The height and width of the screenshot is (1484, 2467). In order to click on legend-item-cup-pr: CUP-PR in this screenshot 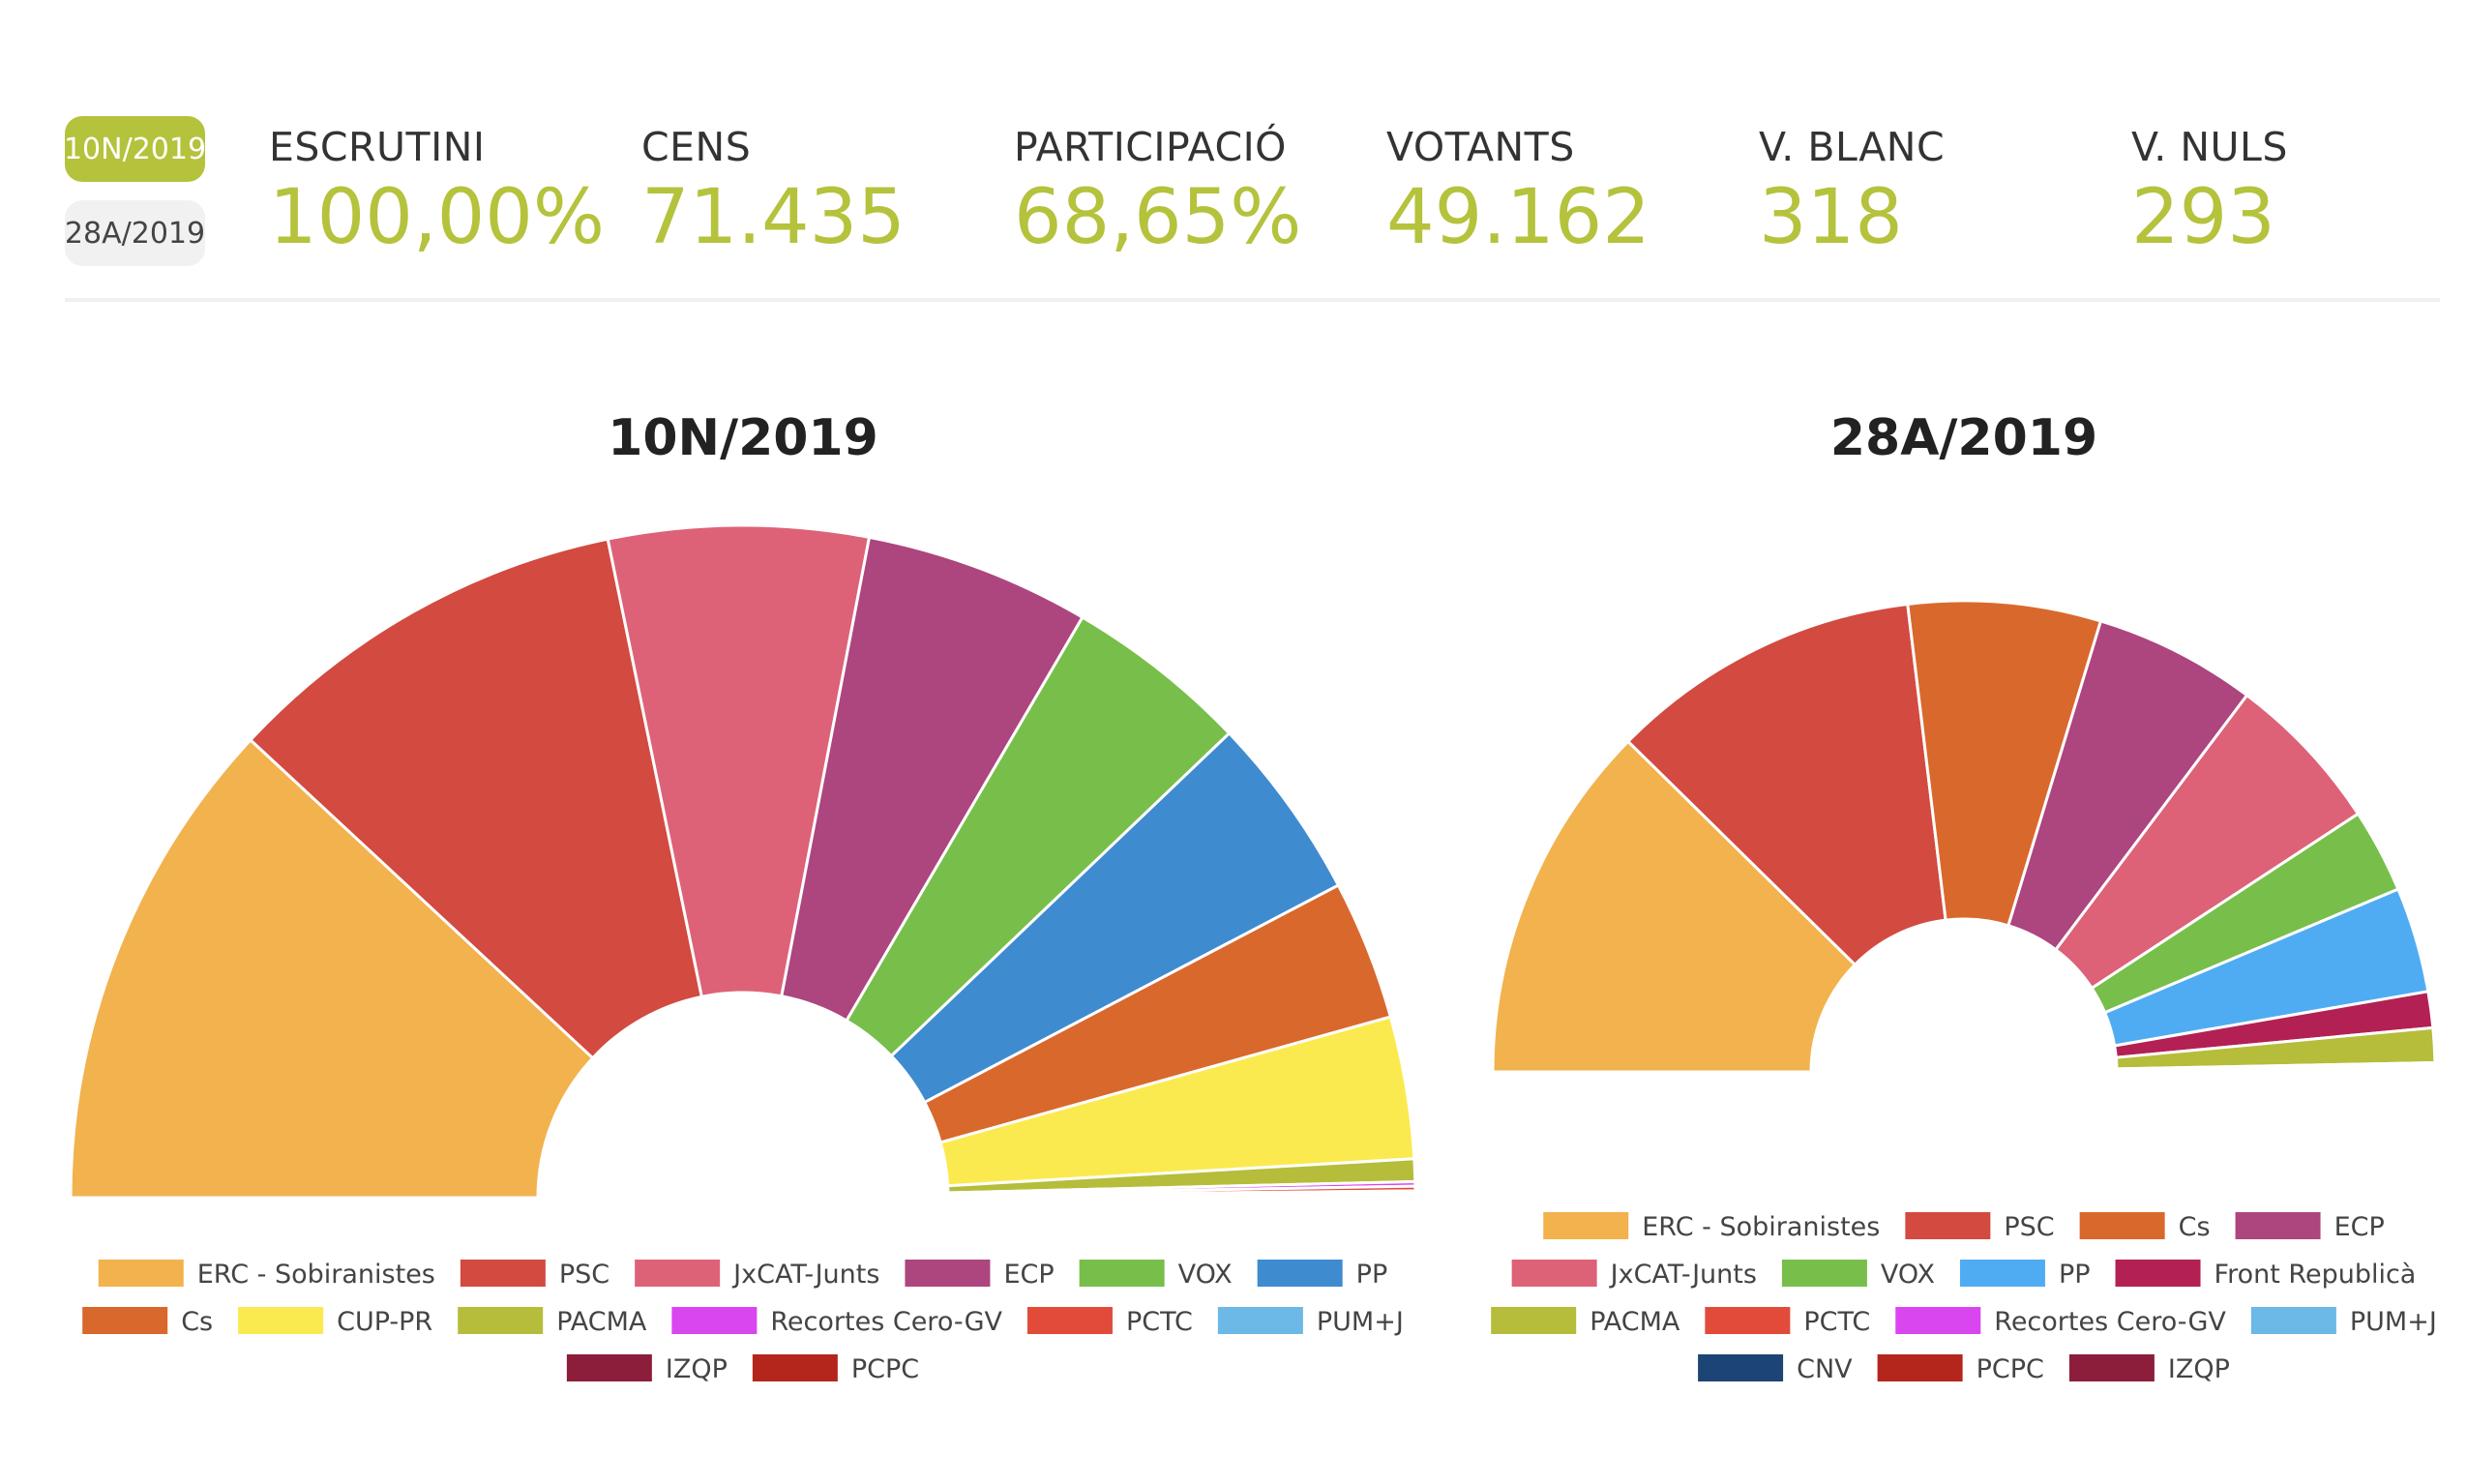, I will do `click(335, 1322)`.